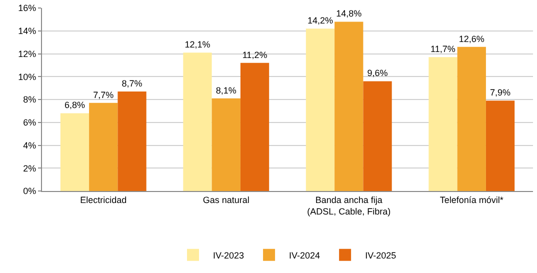 This screenshot has height=273, width=537. I want to click on x-tick-label: Gas natural, so click(226, 199).